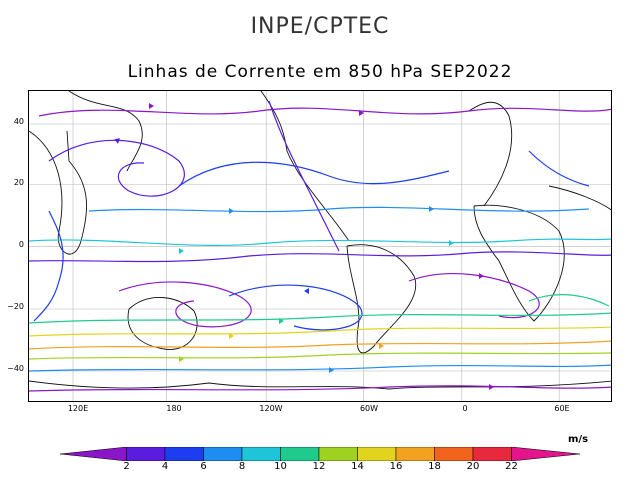 This screenshot has width=640, height=494. What do you see at coordinates (465, 408) in the screenshot?
I see `lon-tick-label: 0` at bounding box center [465, 408].